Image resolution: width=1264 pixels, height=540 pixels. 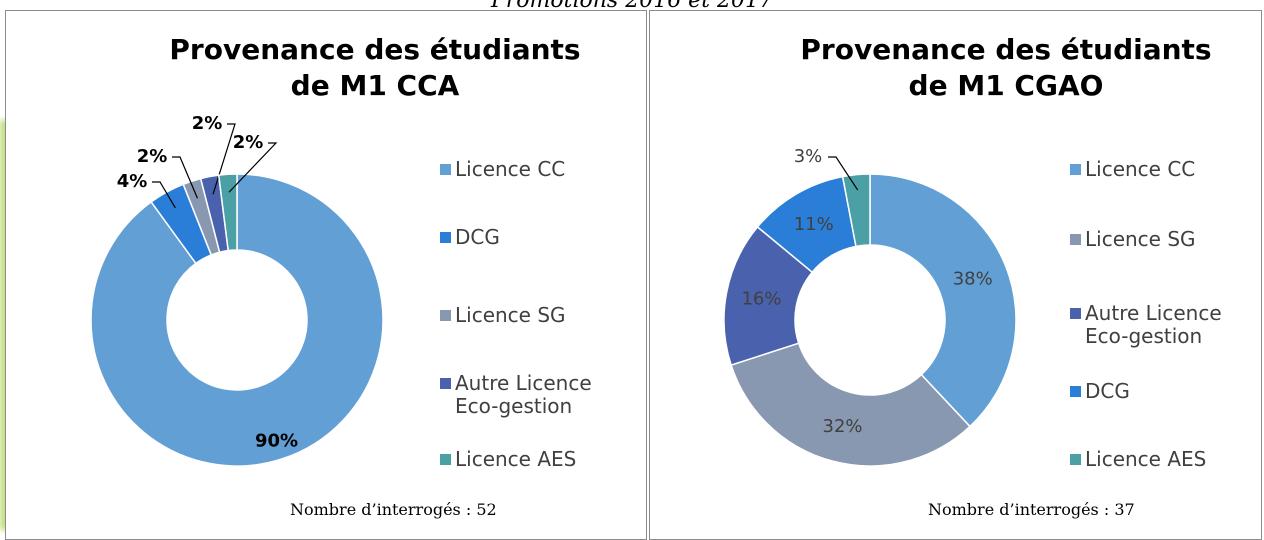 I want to click on header: Promotions 2016 et 2017, so click(x=632, y=6).